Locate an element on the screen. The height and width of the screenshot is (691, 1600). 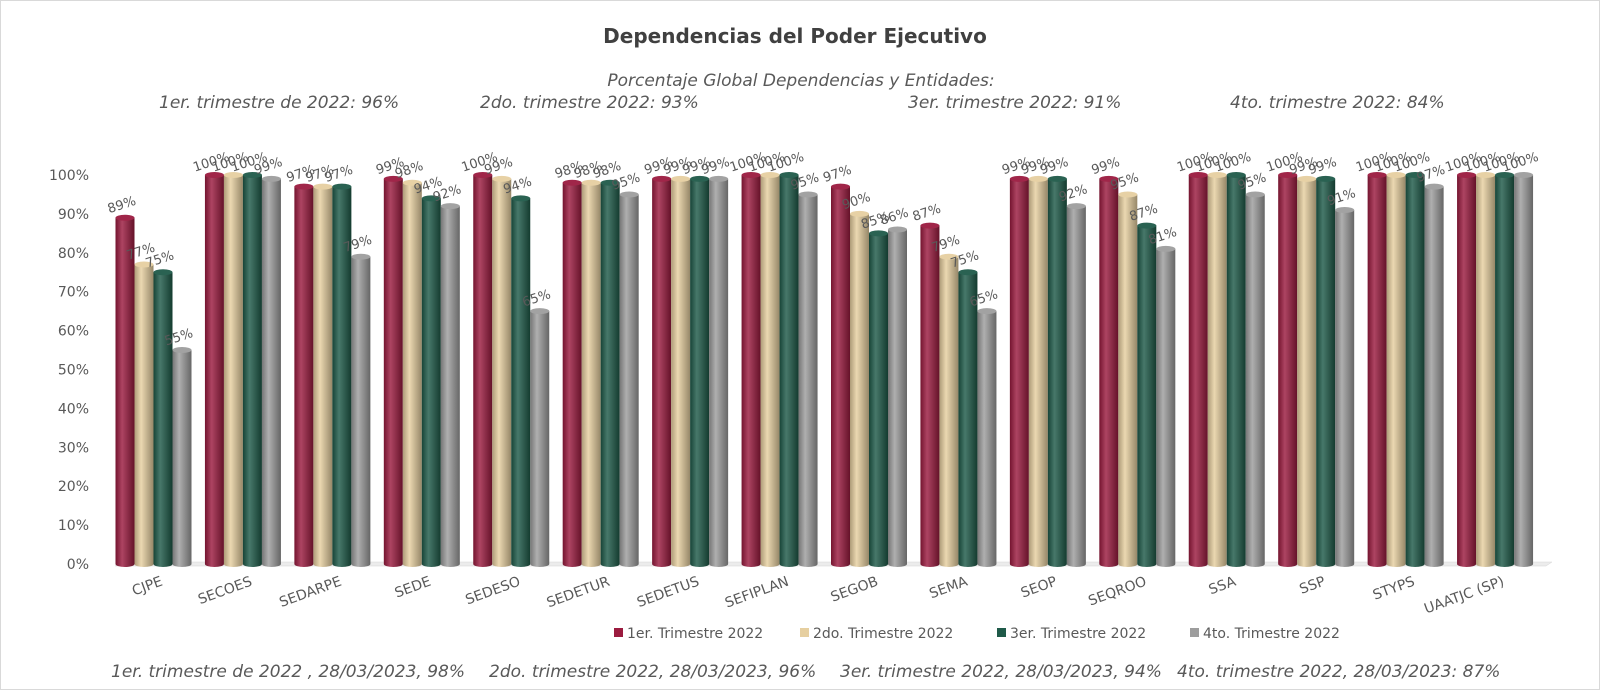
legend-label: 1er. Trimestre 2022 is located at coordinates (695, 634).